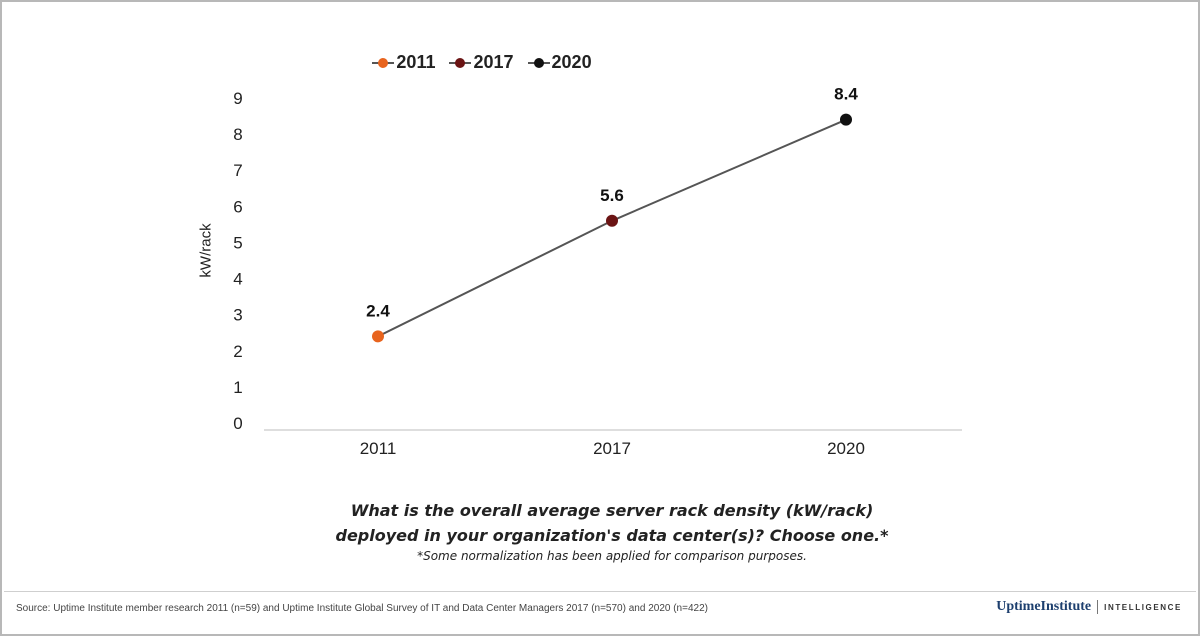  What do you see at coordinates (237, 242) in the screenshot?
I see `y-tick-label: 5` at bounding box center [237, 242].